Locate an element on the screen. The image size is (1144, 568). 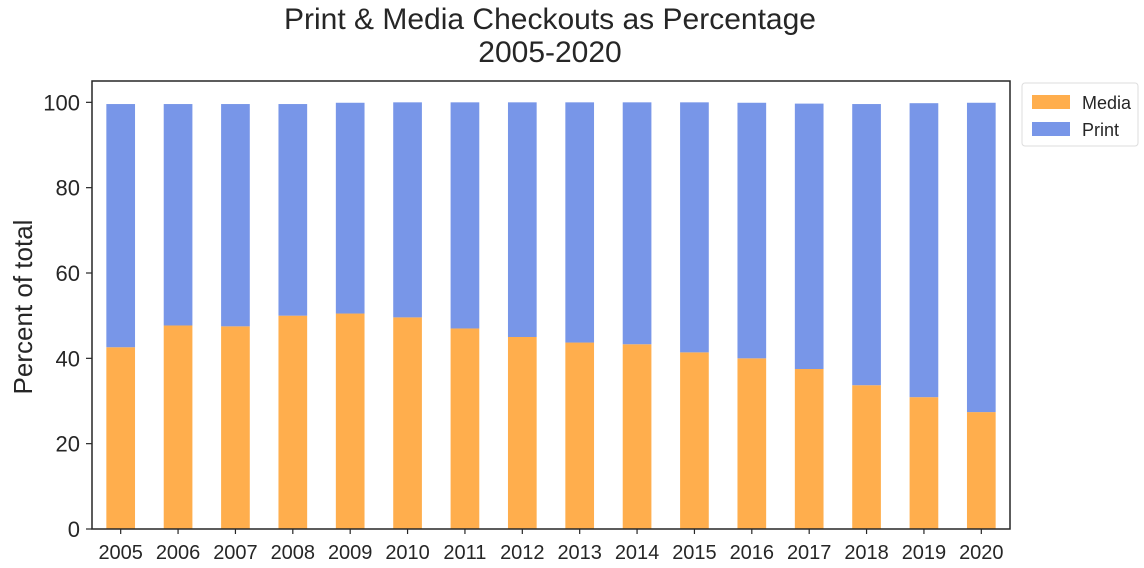
bar-media-2018 is located at coordinates (866, 457).